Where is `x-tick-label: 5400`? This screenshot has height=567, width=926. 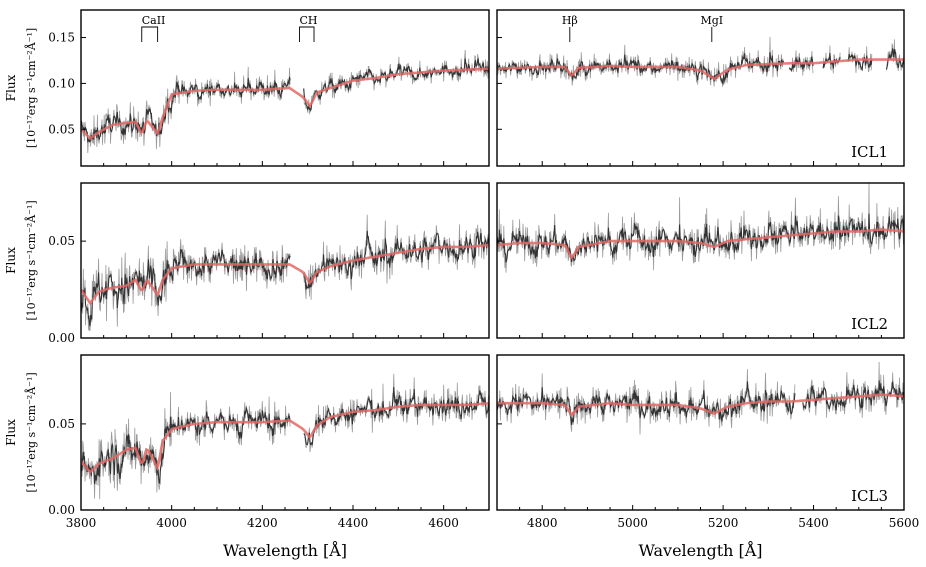
x-tick-label: 5400 is located at coordinates (813, 523).